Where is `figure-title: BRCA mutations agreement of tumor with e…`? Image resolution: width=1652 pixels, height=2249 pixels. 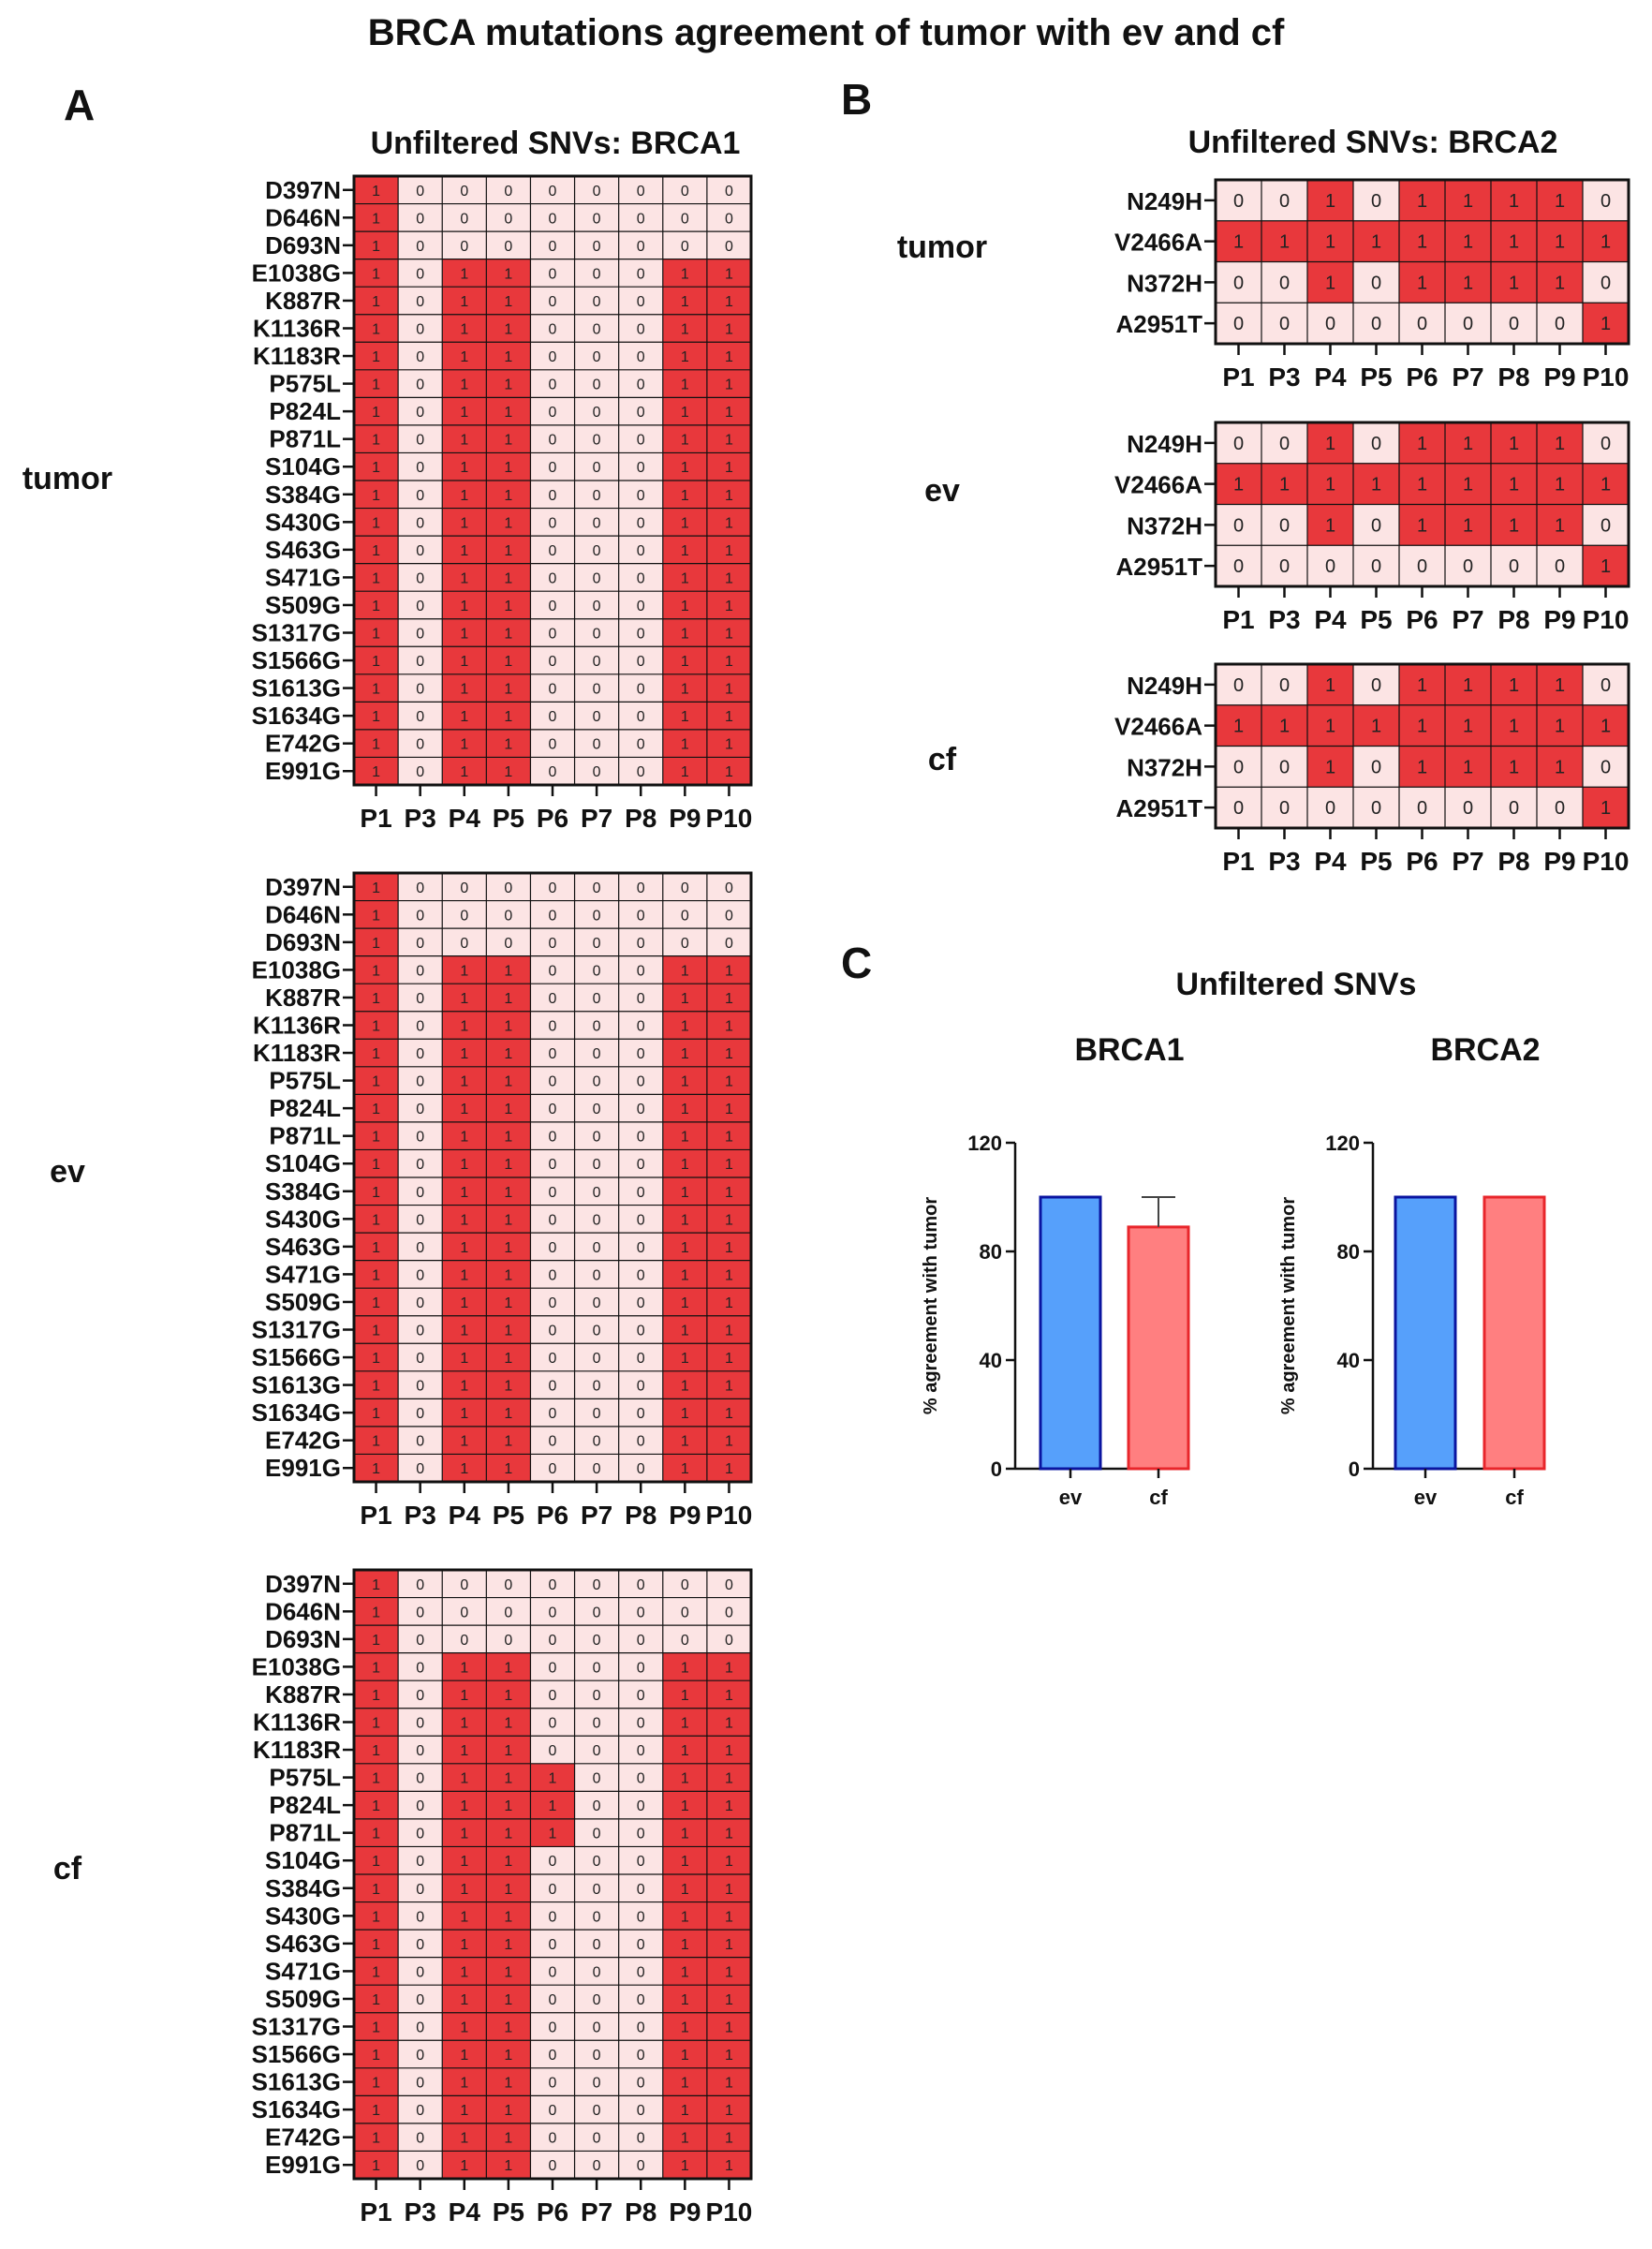 figure-title: BRCA mutations agreement of tumor with e… is located at coordinates (826, 32).